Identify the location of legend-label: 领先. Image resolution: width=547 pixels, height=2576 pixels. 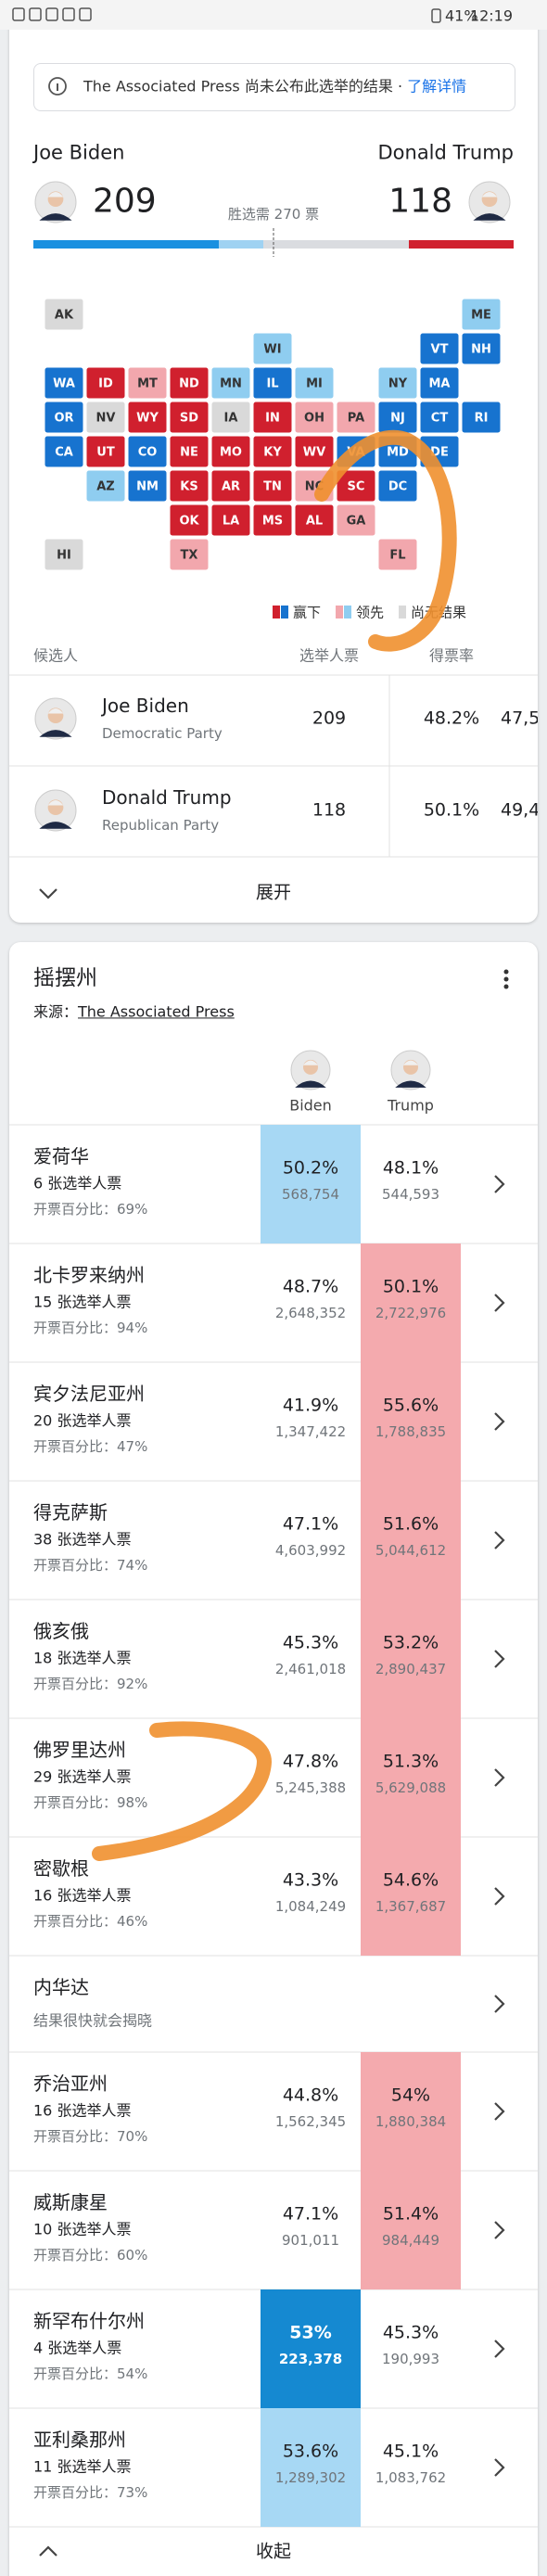
(370, 613).